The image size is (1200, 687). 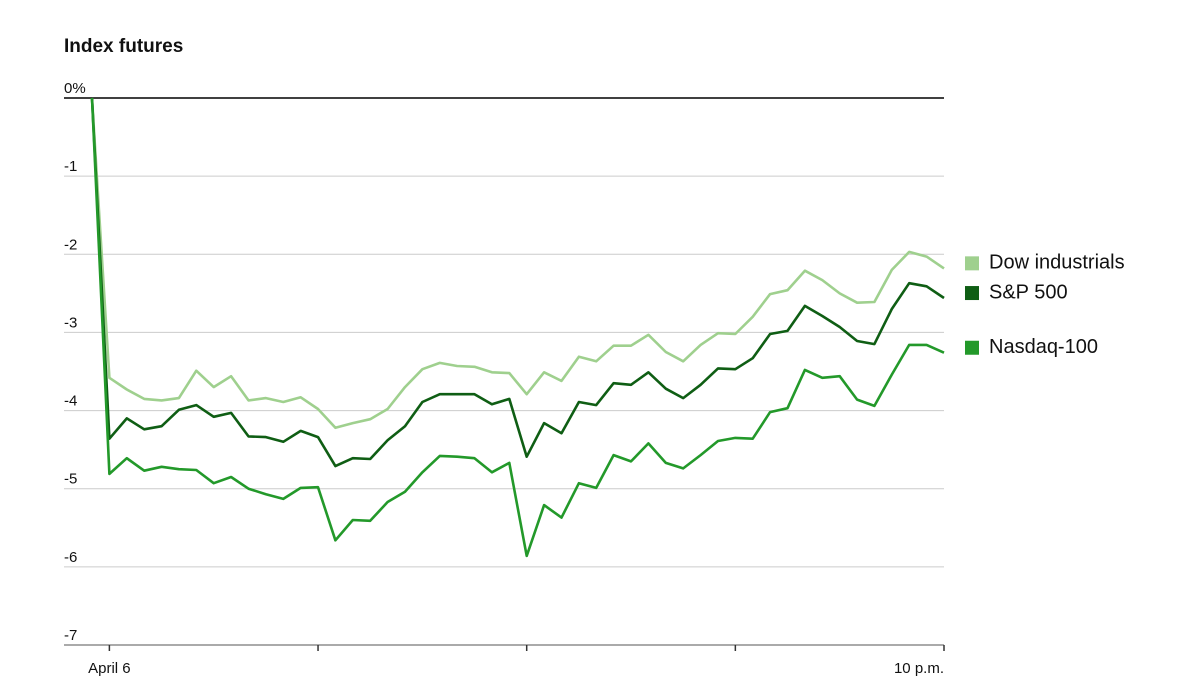 What do you see at coordinates (1028, 292) in the screenshot?
I see `legend-label: S&P 500` at bounding box center [1028, 292].